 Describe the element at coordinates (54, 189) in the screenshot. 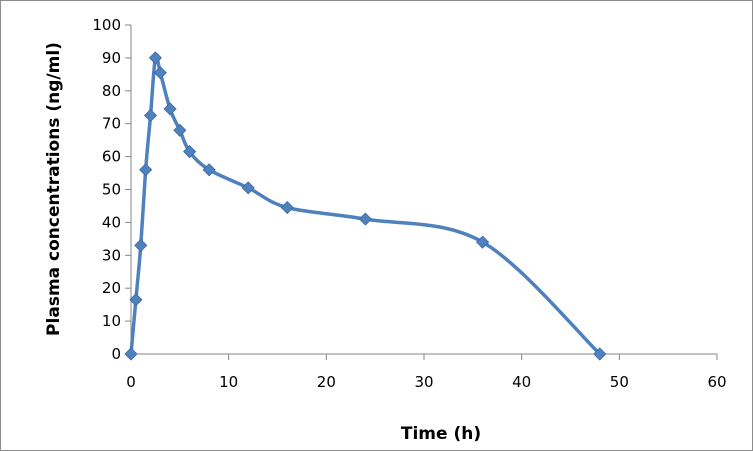

I see `y-axis-title: Plasma concentrations (ng/ml)` at that location.